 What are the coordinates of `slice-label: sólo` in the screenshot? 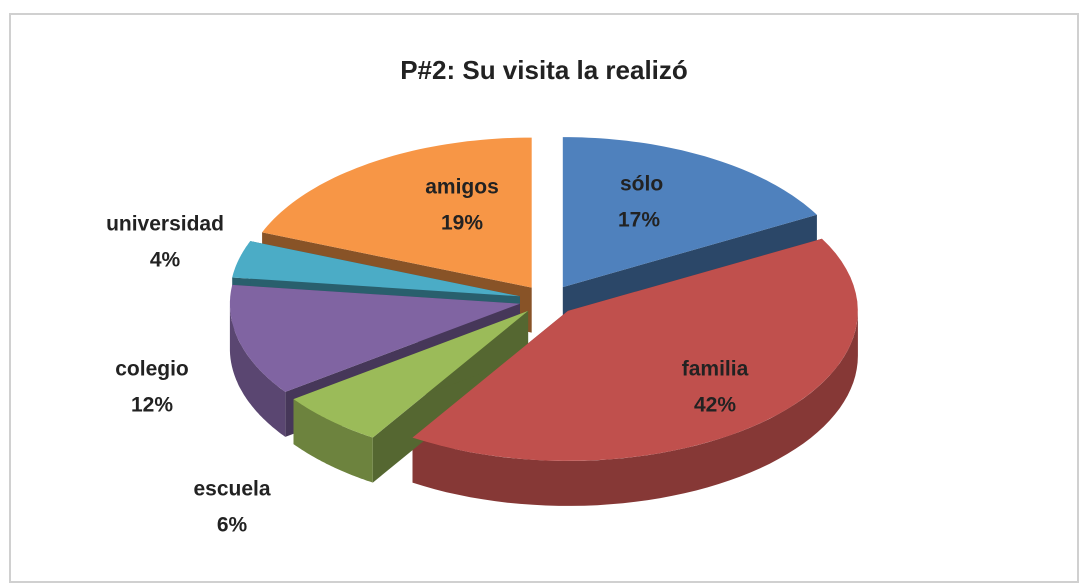 It's located at (641, 184).